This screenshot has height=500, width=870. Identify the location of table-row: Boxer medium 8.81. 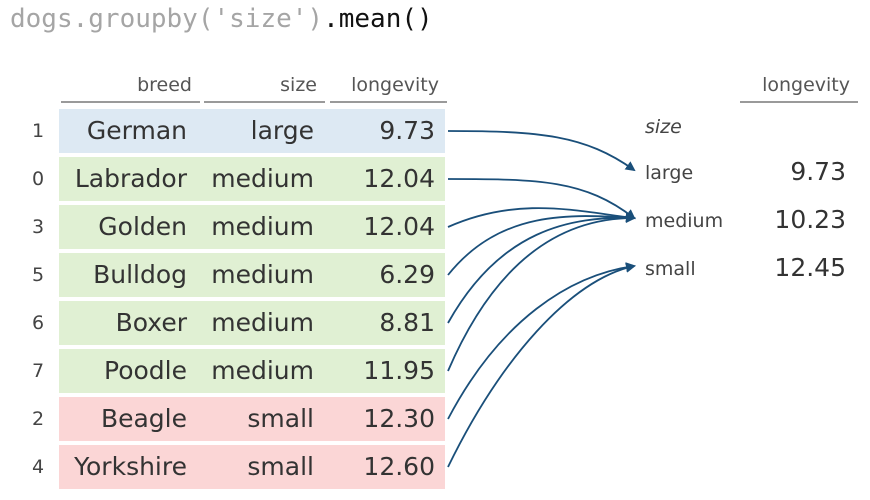
(252, 323).